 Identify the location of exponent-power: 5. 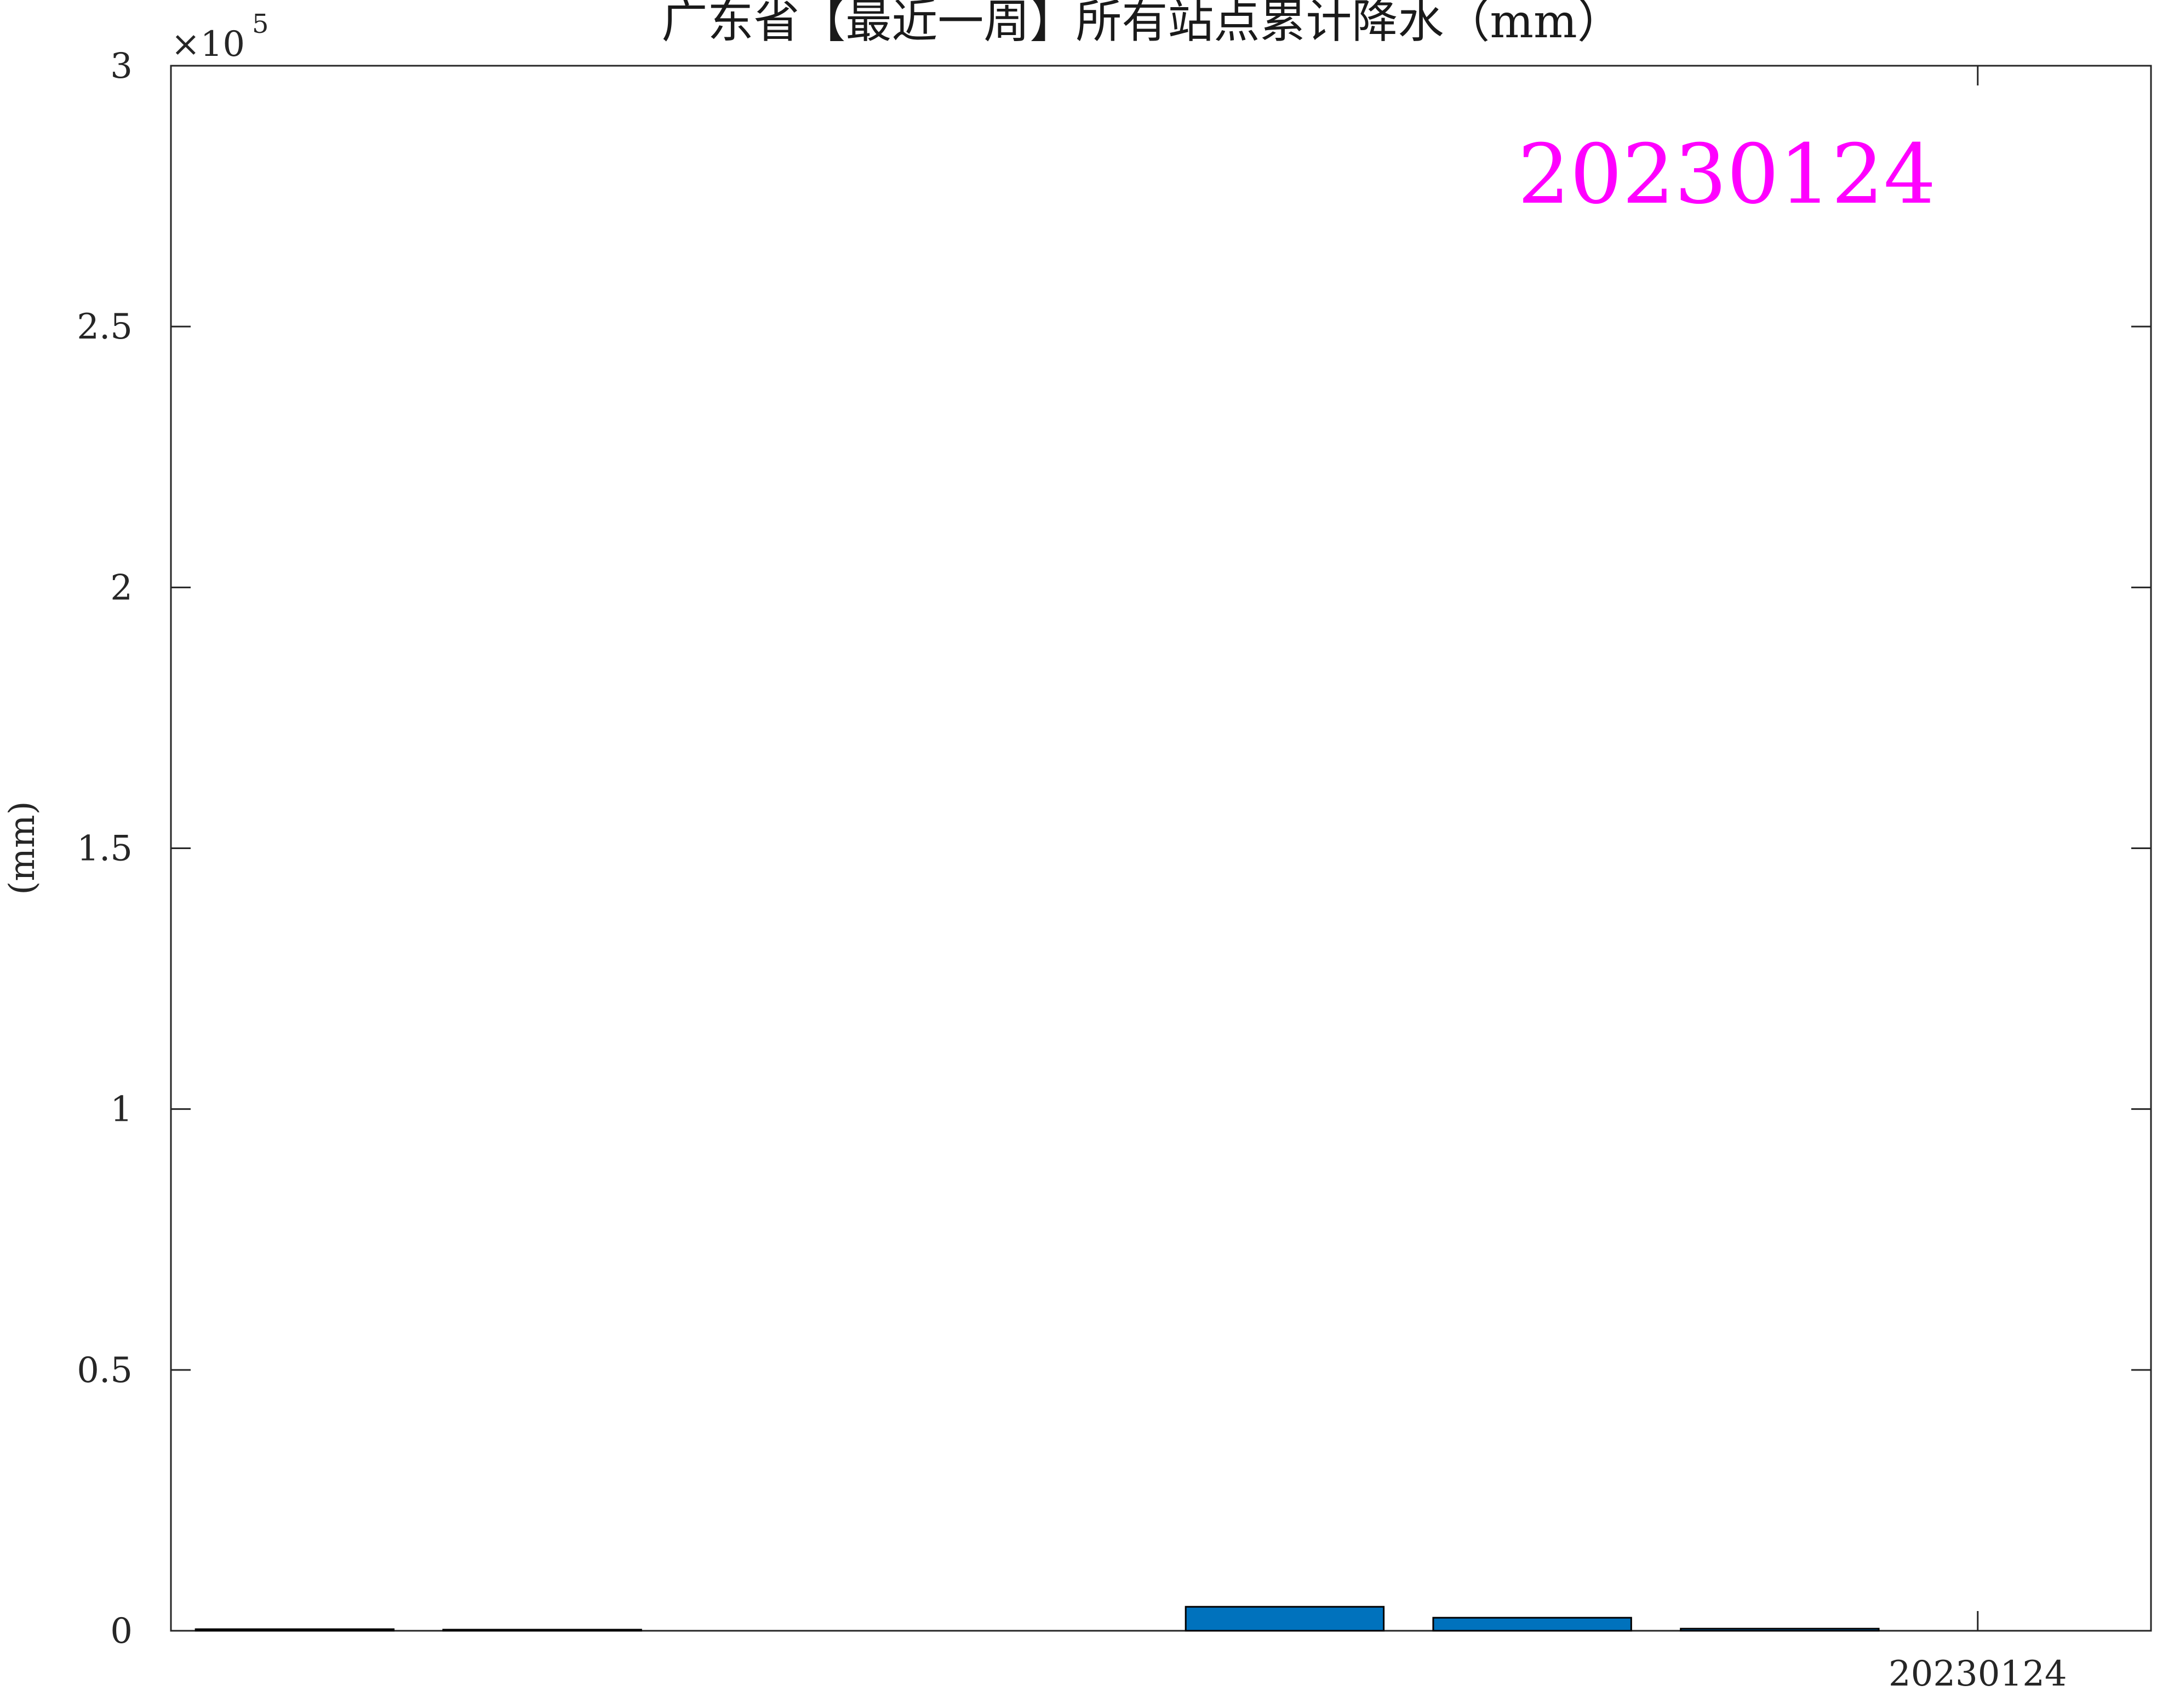
(260, 24).